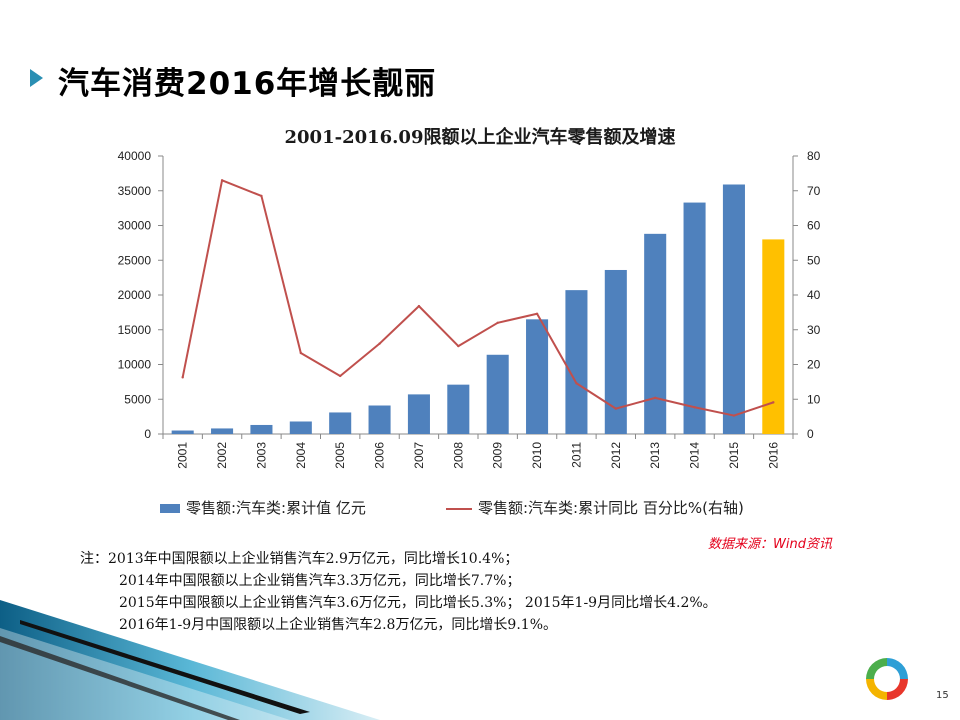 Image resolution: width=960 pixels, height=720 pixels. I want to click on left-tick-label: 15000, so click(135, 330).